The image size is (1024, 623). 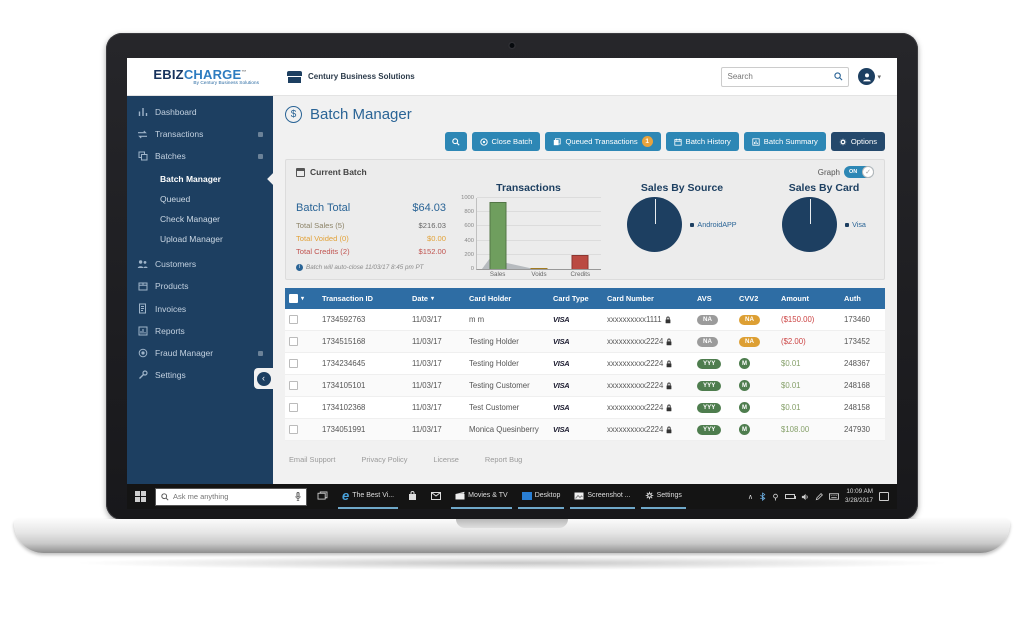 What do you see at coordinates (795, 298) in the screenshot?
I see `col-amount: Amount` at bounding box center [795, 298].